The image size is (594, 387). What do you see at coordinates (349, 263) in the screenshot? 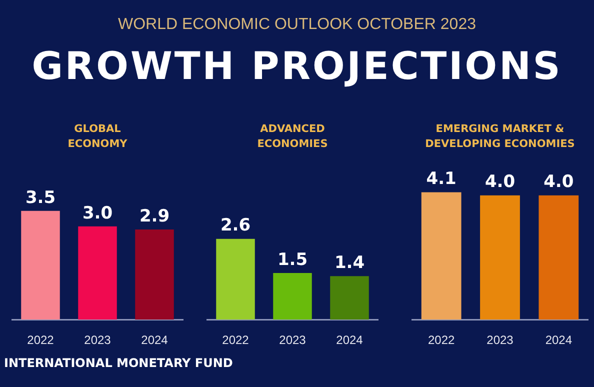
I see `data-label: 1.4` at bounding box center [349, 263].